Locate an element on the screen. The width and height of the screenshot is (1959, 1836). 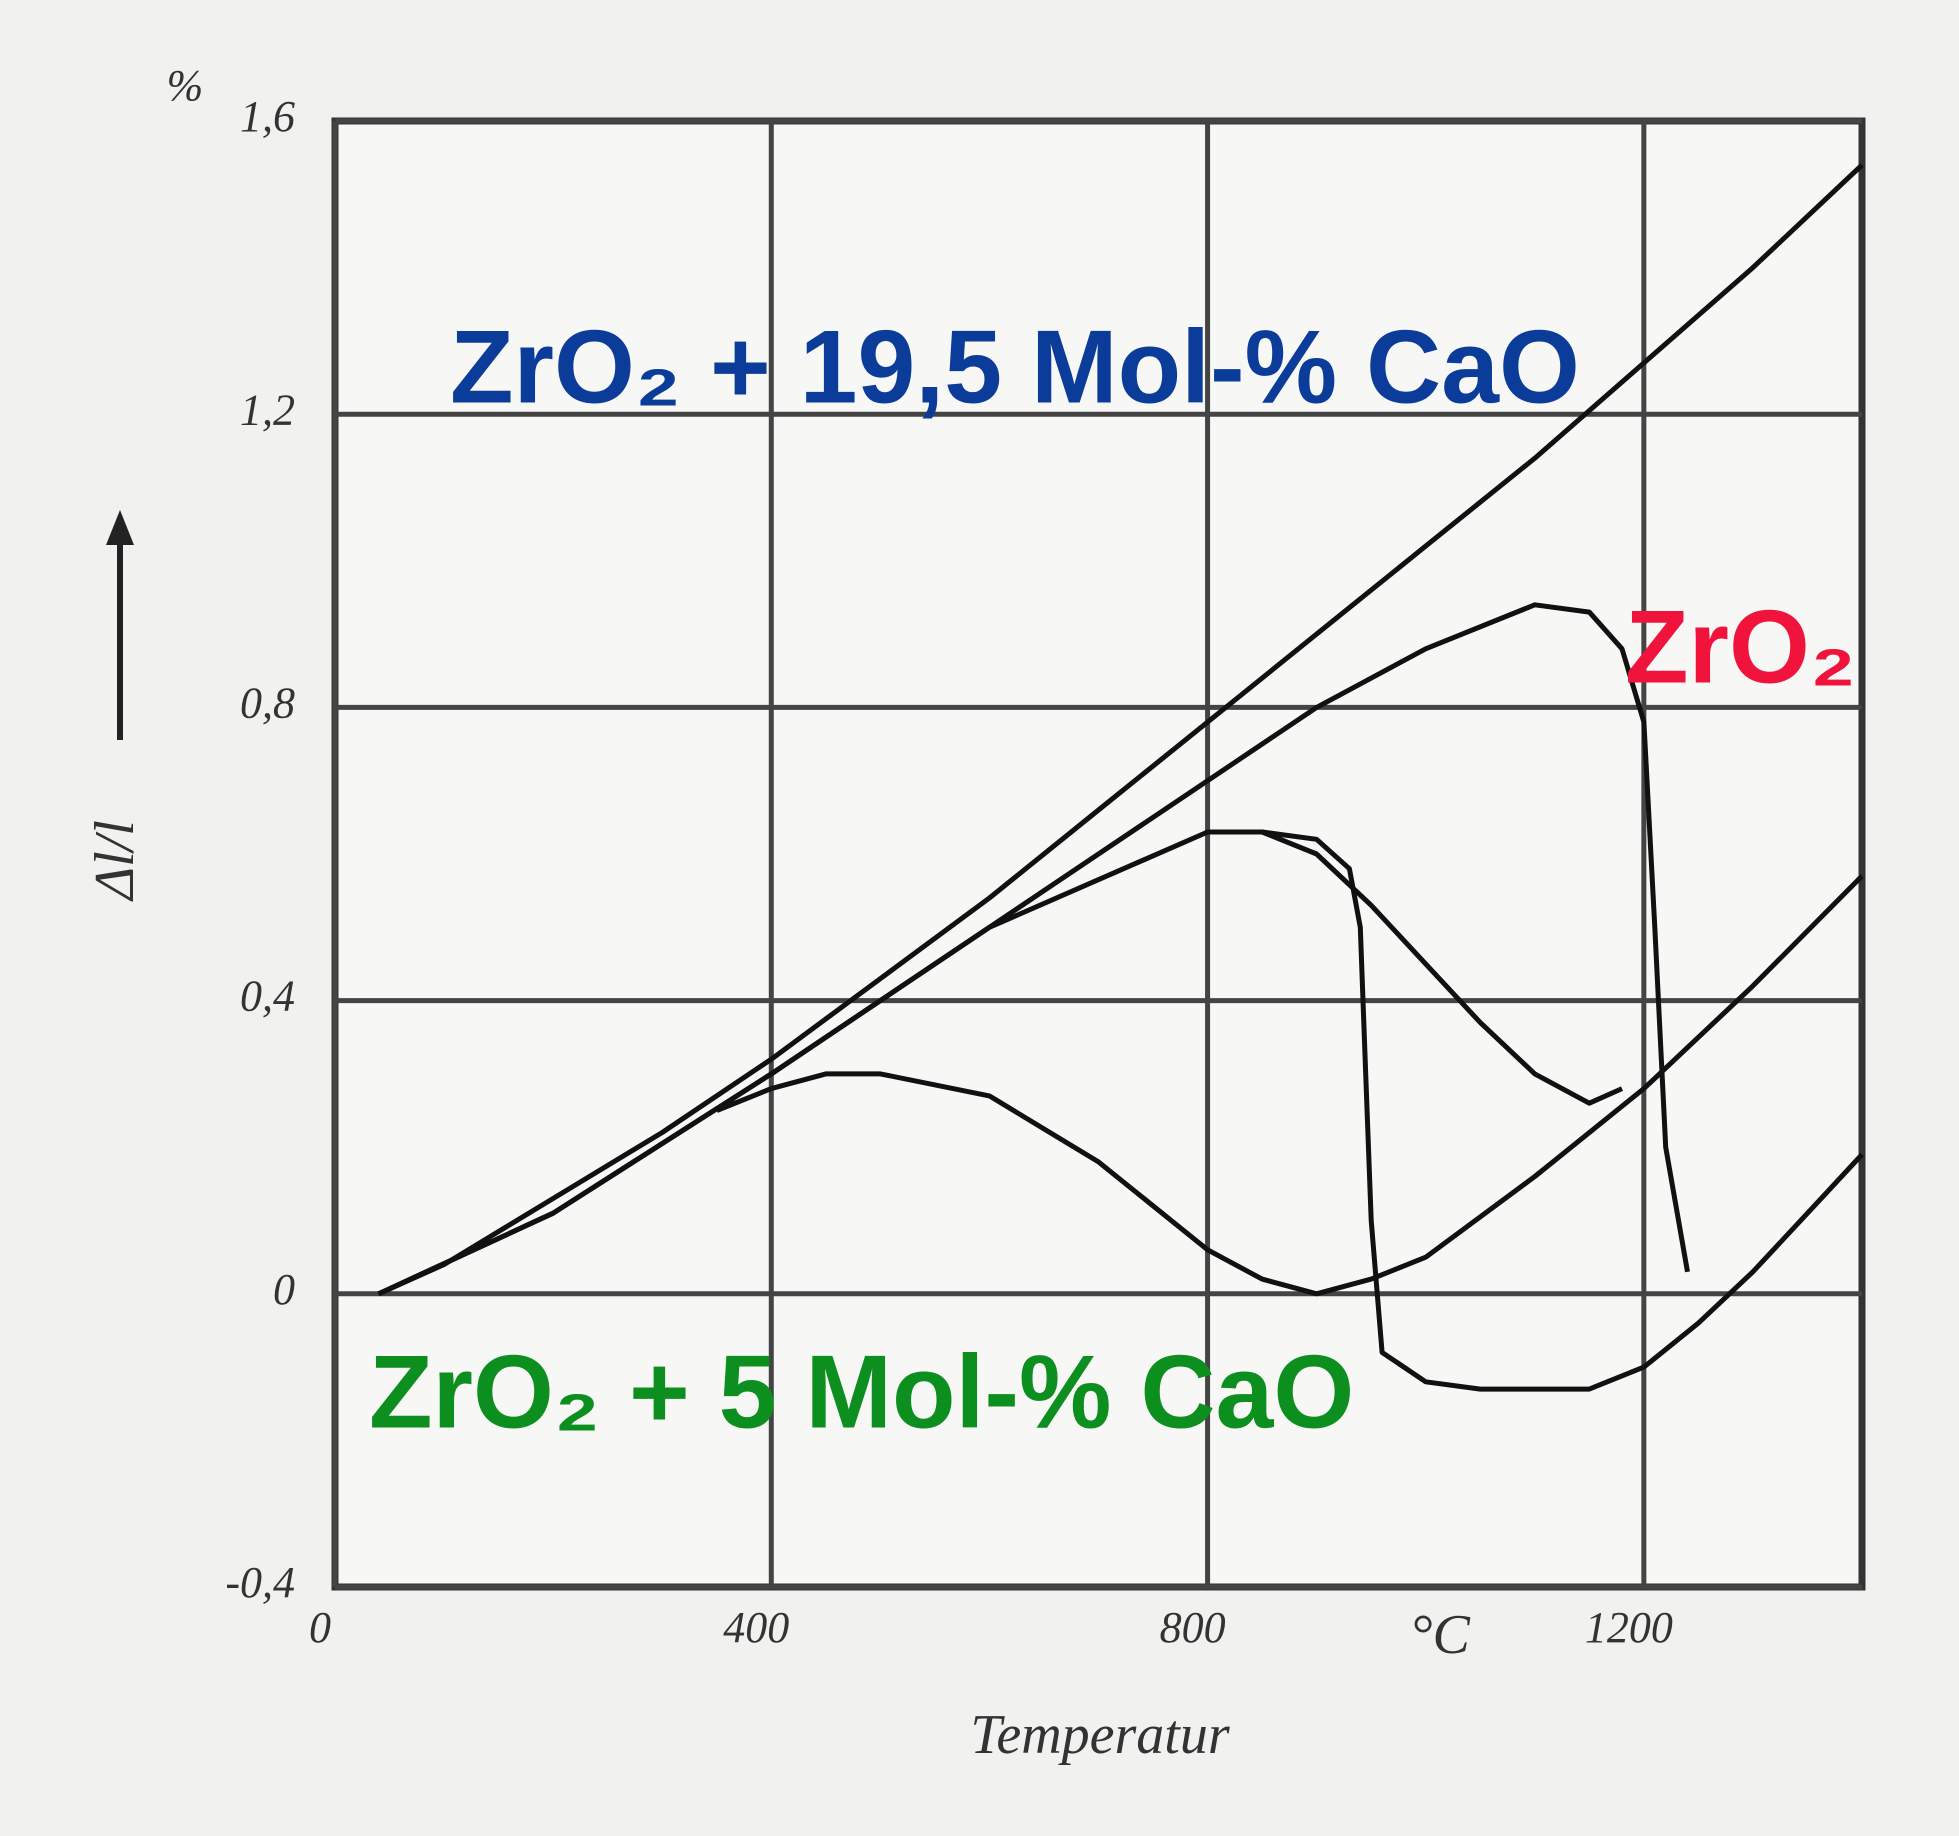
y-tick-label: 1,2 is located at coordinates (267, 409).